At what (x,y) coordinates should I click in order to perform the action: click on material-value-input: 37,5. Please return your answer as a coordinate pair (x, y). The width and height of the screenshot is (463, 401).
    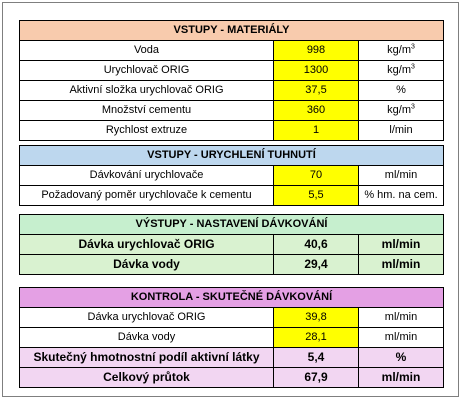
    Looking at the image, I should click on (316, 90).